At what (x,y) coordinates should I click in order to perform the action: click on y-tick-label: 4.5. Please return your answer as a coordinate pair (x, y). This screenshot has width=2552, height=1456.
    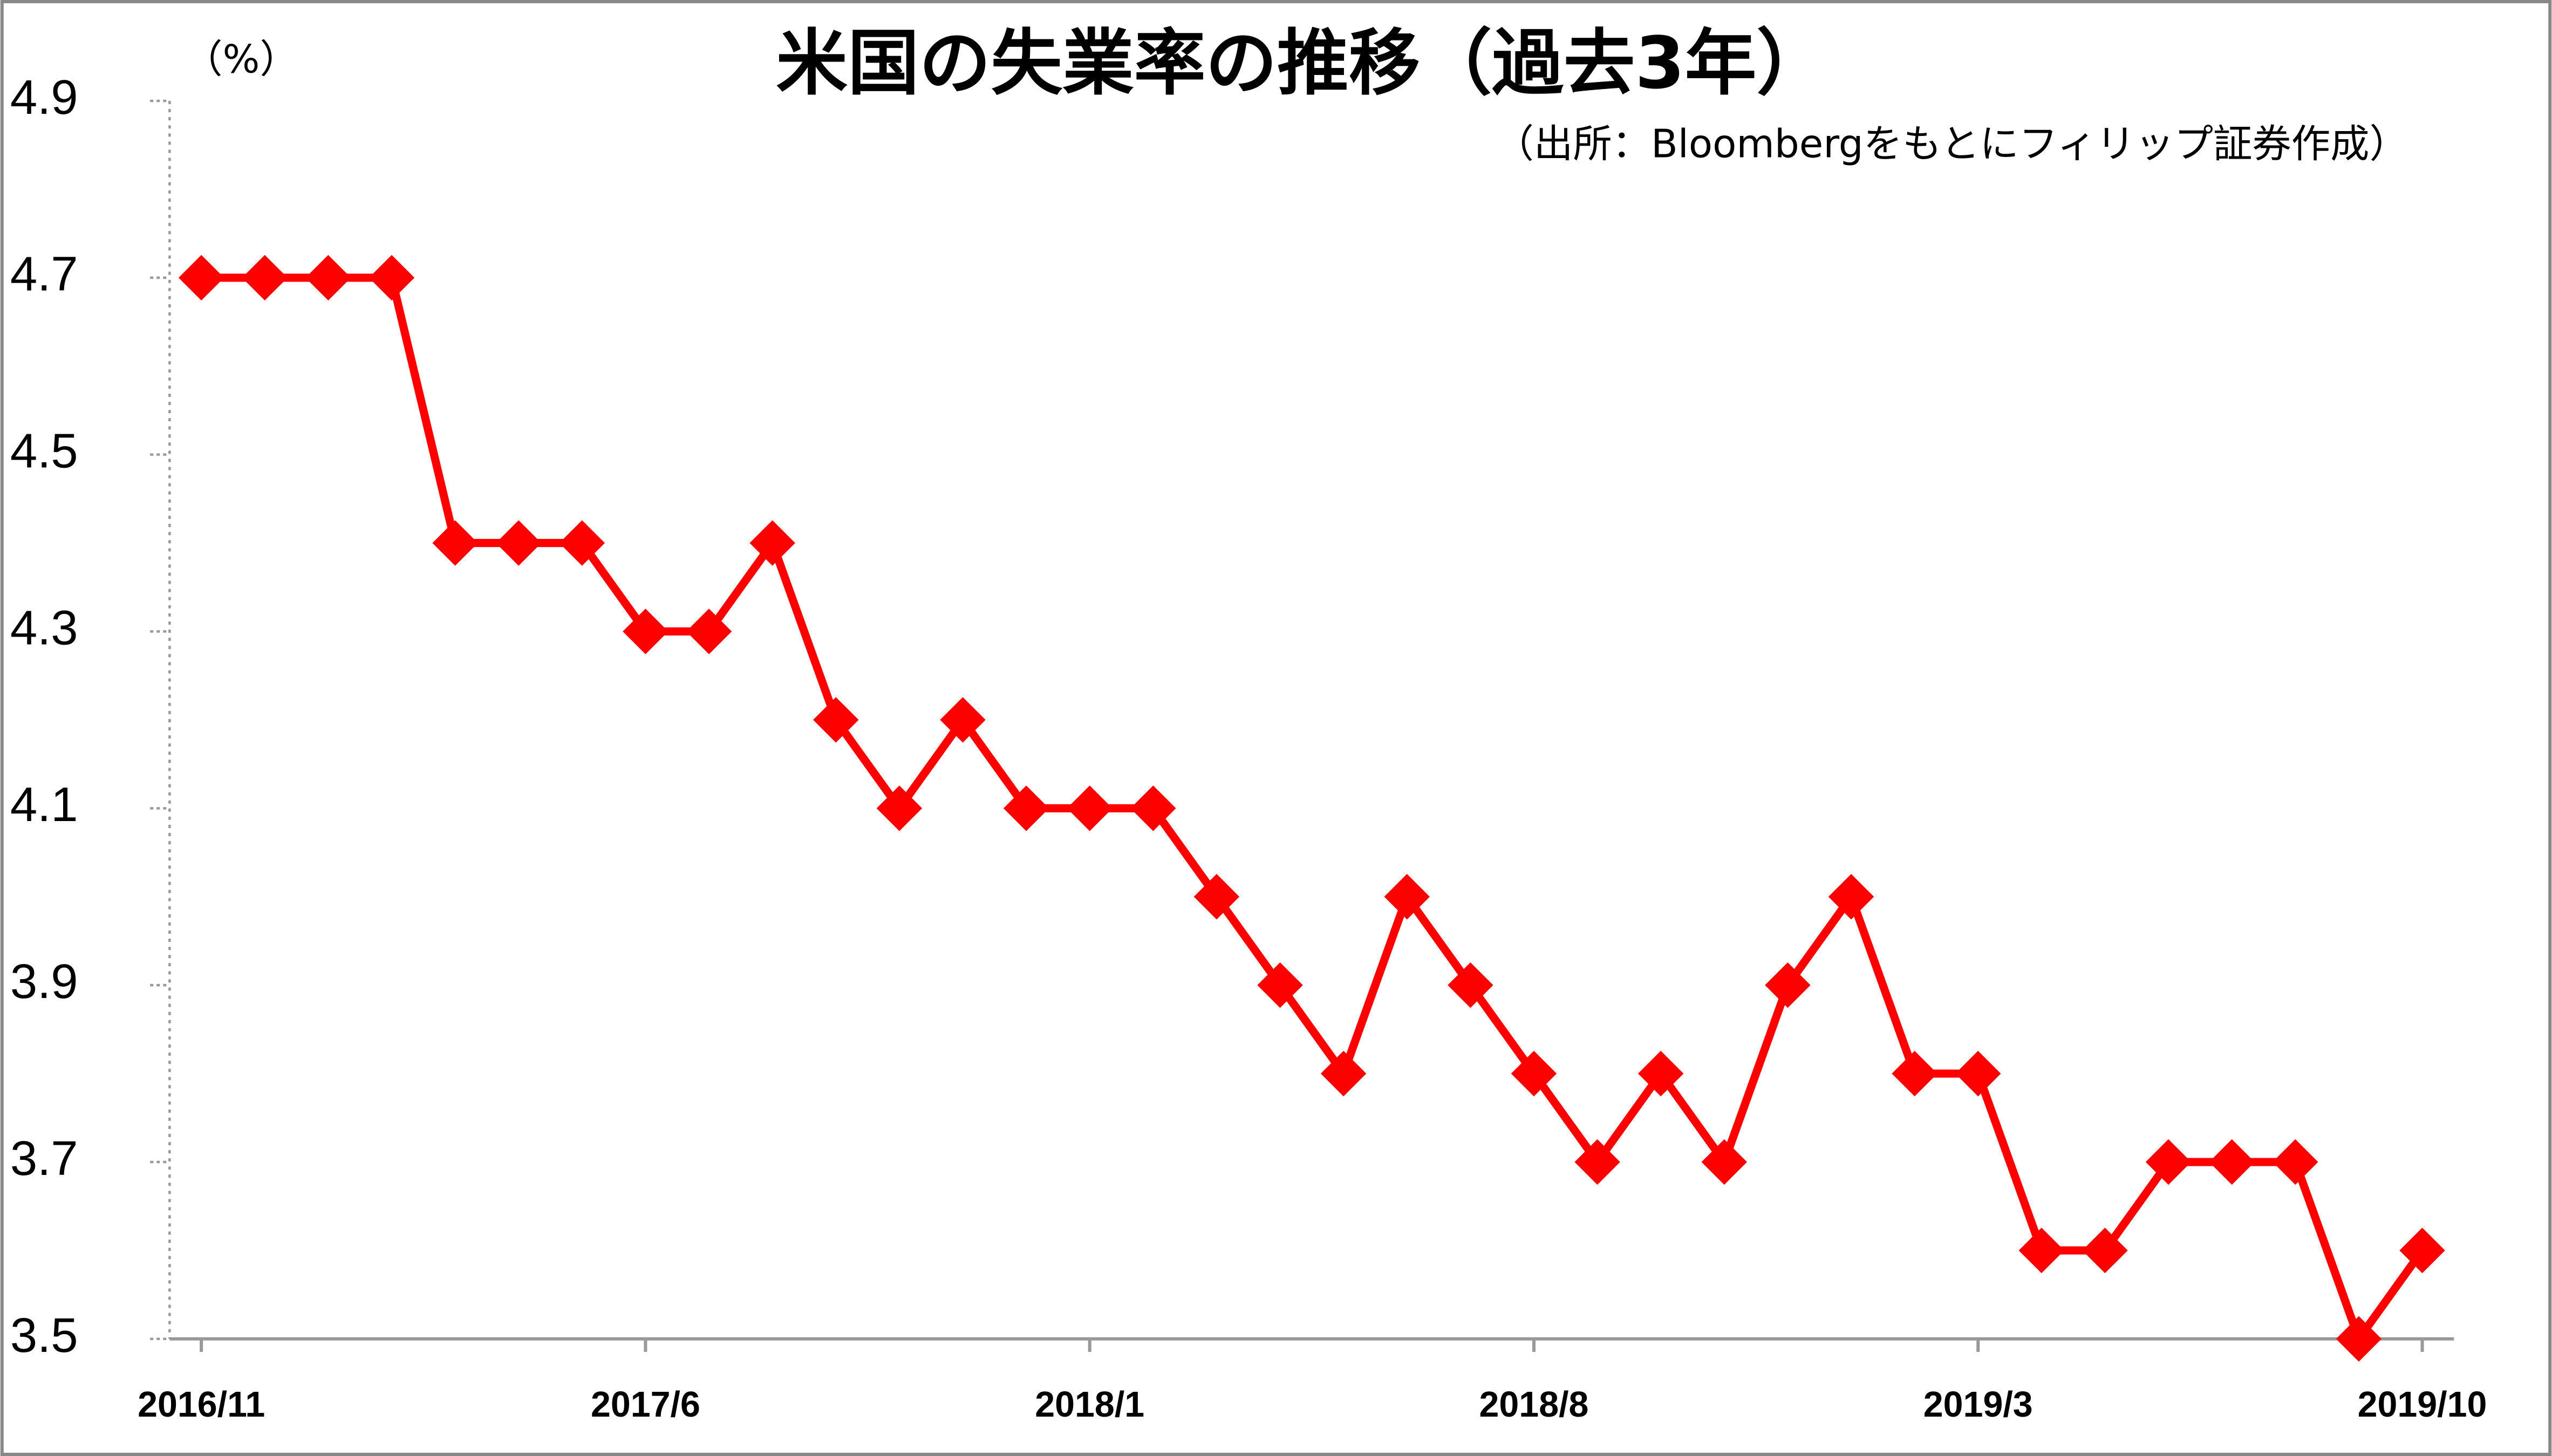
    Looking at the image, I should click on (44, 451).